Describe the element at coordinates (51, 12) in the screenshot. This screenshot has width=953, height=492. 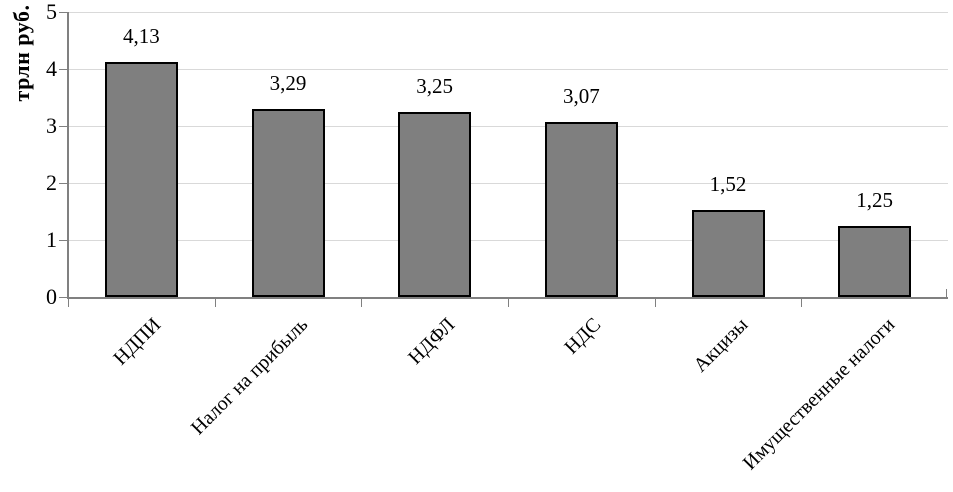
I see `y-axis-tick-label: 5` at that location.